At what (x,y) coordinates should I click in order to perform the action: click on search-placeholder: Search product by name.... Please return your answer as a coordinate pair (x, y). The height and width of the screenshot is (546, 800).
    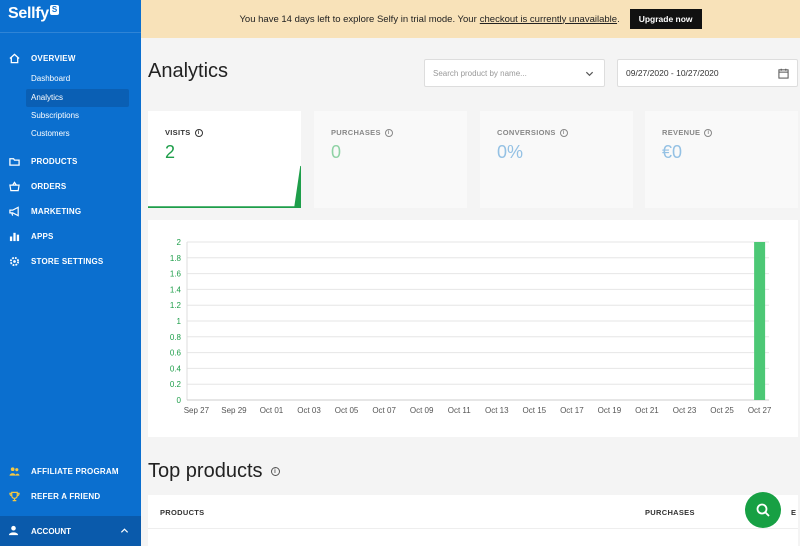
    Looking at the image, I should click on (480, 73).